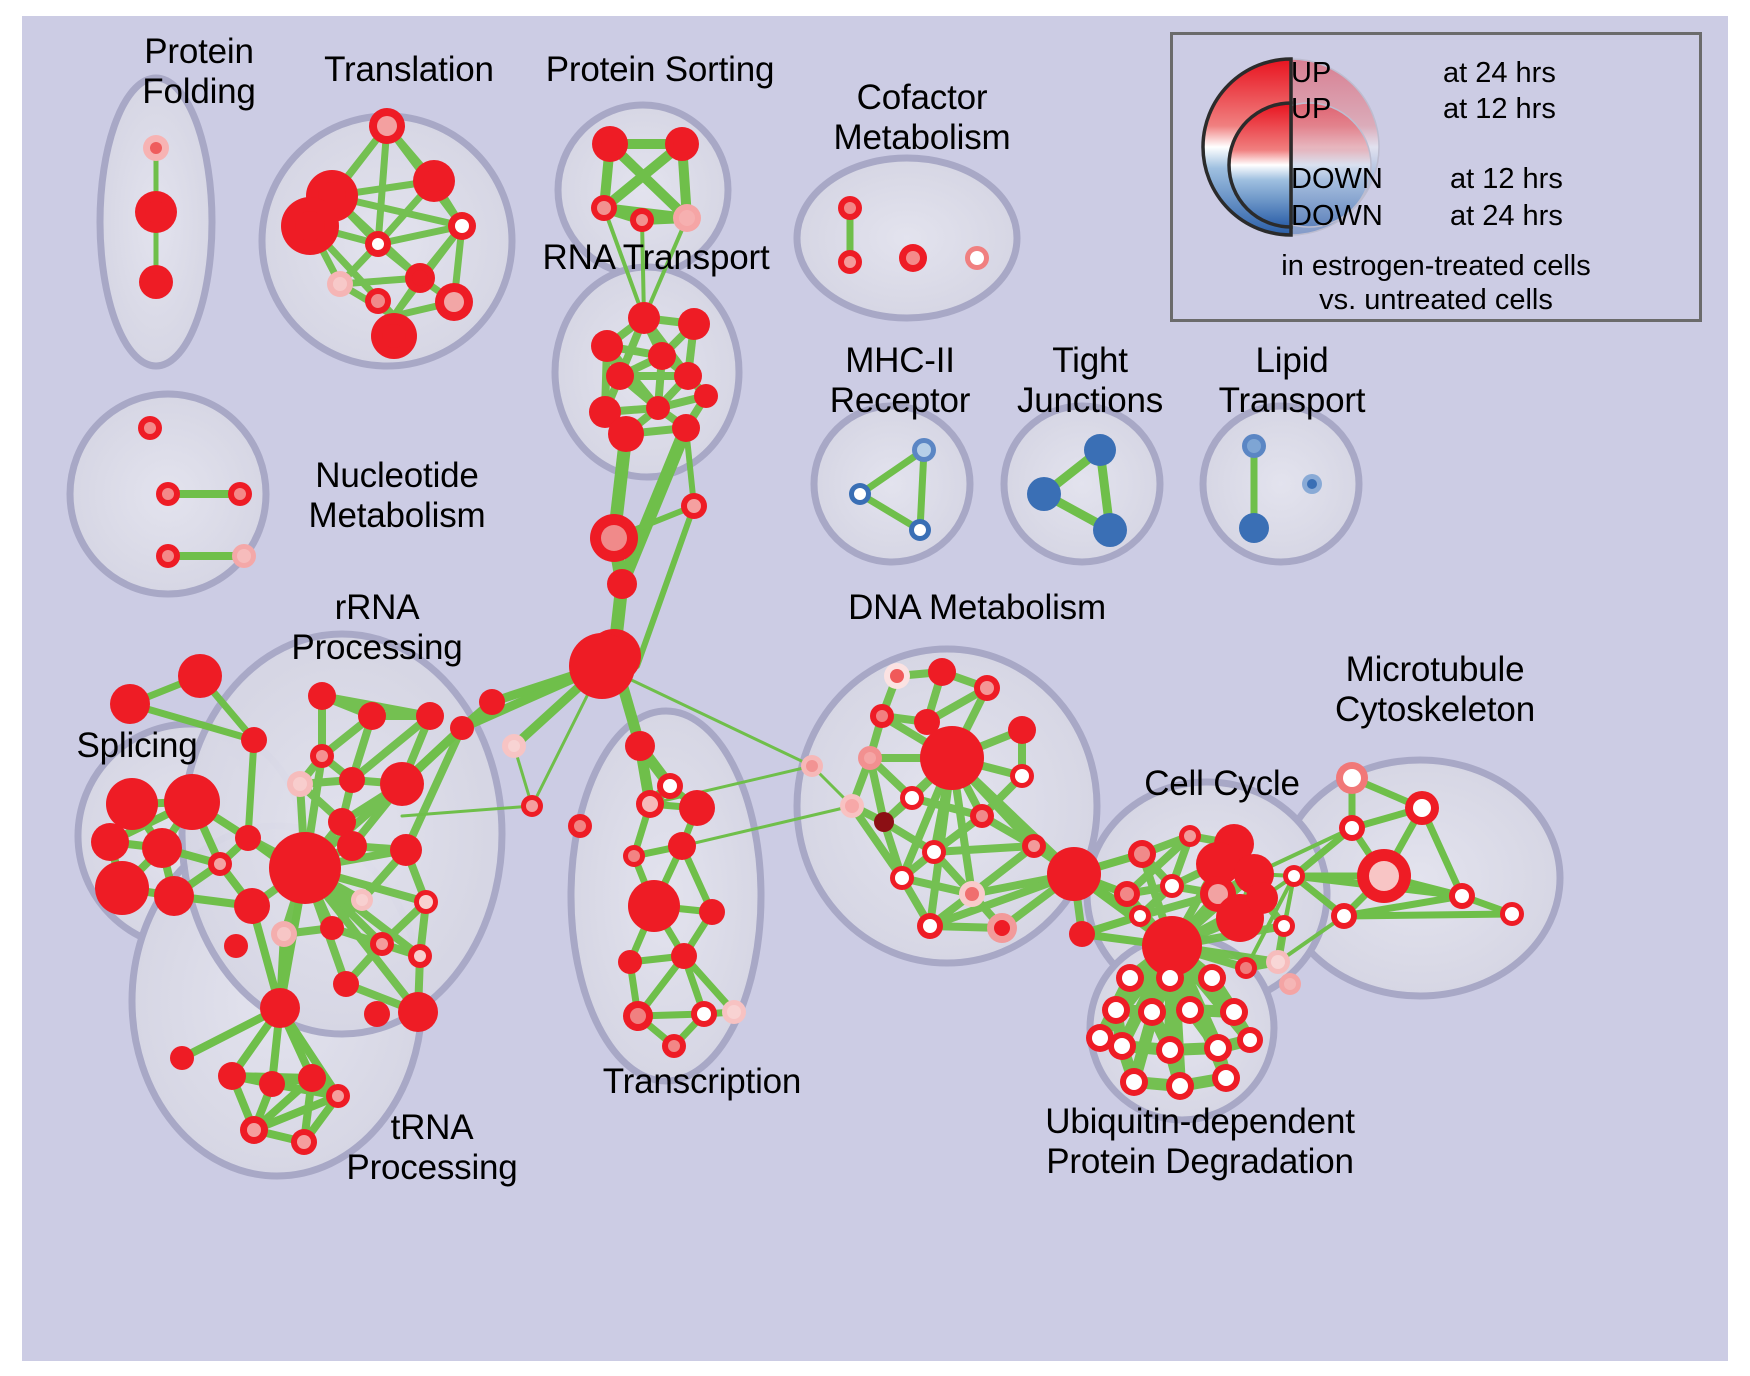 The image size is (1750, 1376). Describe the element at coordinates (1499, 73) in the screenshot. I see `legend-time-up-24: at 24 hrs` at that location.